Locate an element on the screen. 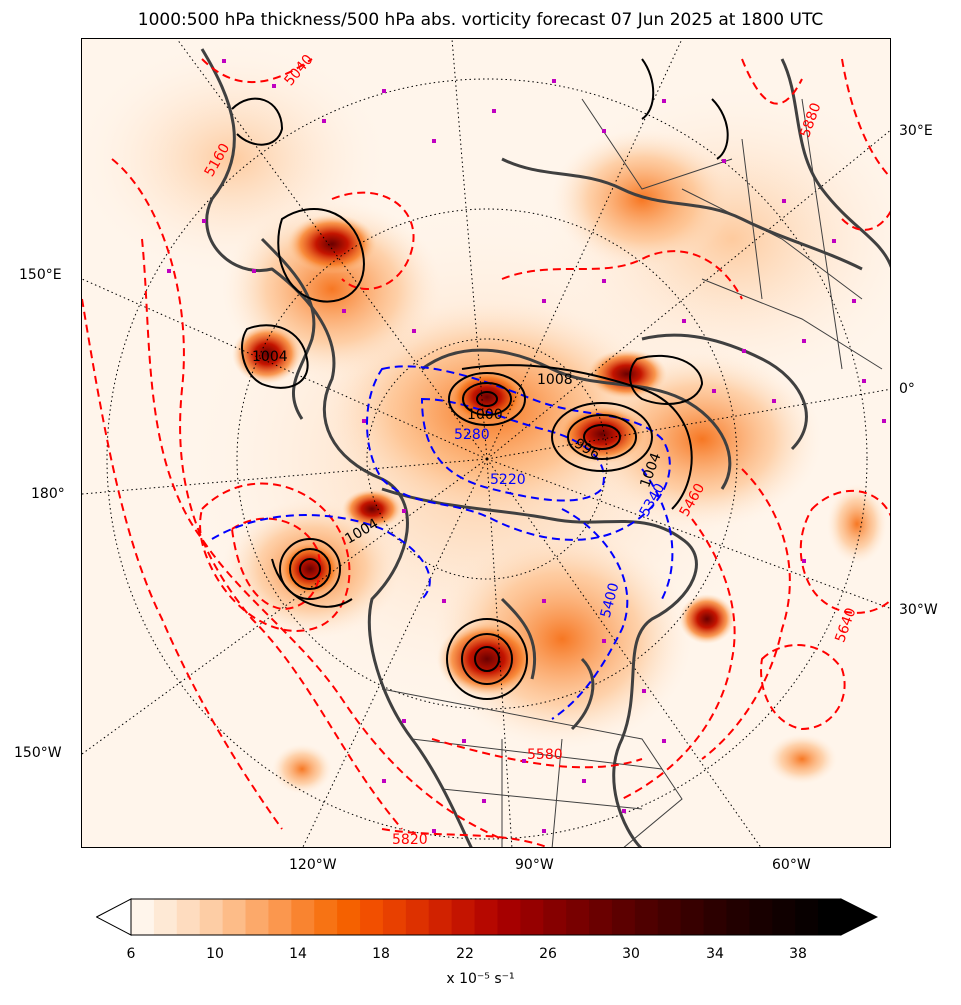 This screenshot has width=961, height=1005. colorbar-tick-label: 22 is located at coordinates (465, 954).